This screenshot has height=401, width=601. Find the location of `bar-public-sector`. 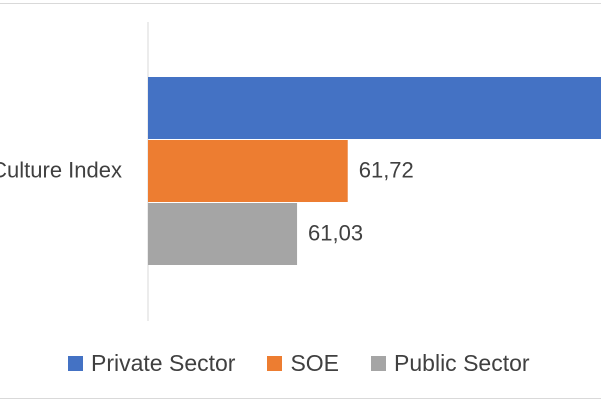

bar-public-sector is located at coordinates (223, 234).